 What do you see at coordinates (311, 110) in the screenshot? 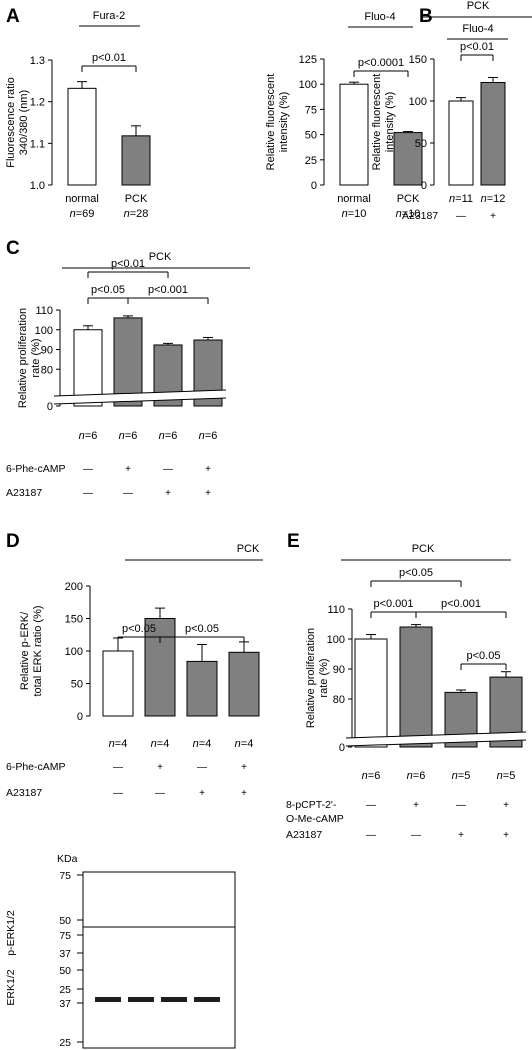
I see `y-tick-label: 75` at bounding box center [311, 110].